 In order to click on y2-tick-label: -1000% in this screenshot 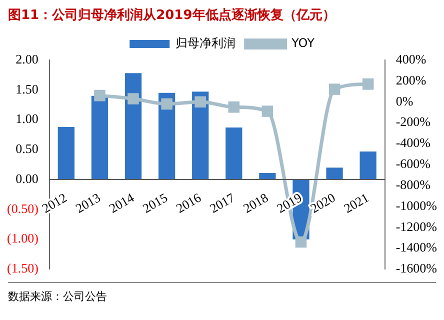, I will do `click(417, 205)`.